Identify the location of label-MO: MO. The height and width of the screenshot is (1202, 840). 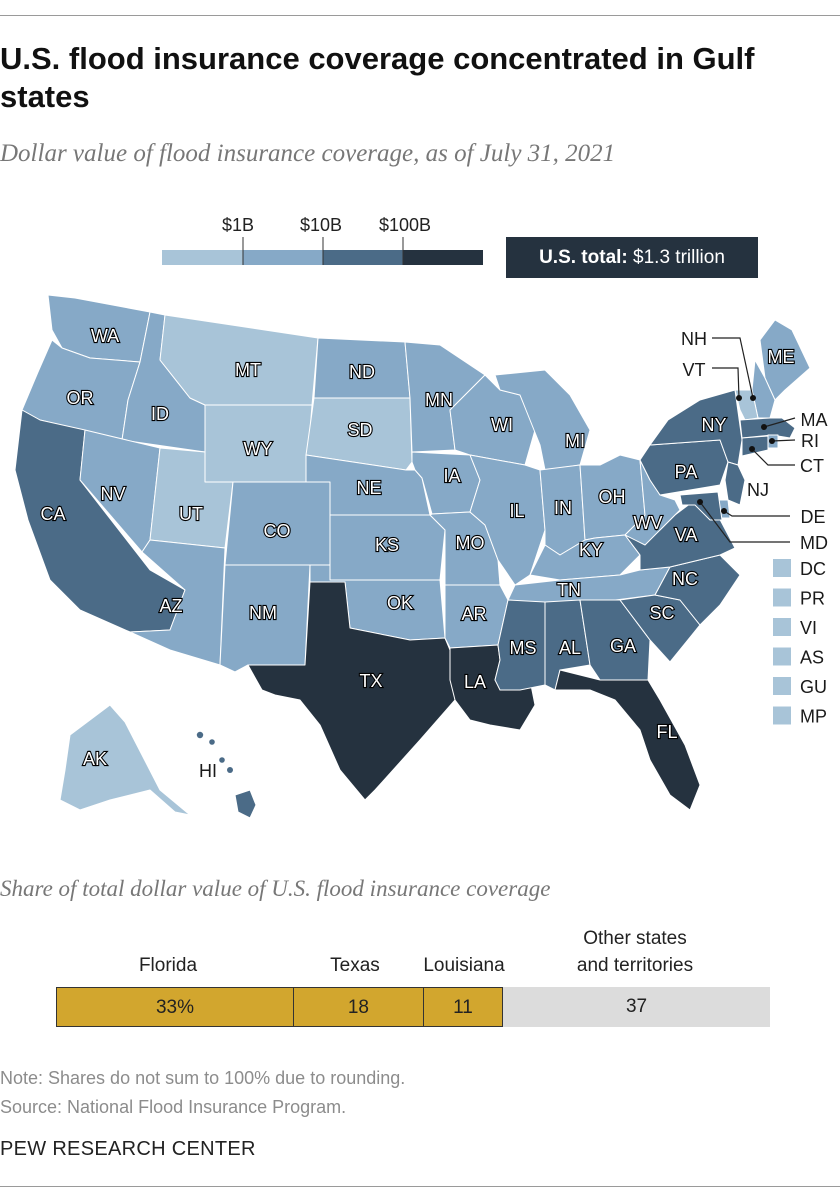
(470, 543).